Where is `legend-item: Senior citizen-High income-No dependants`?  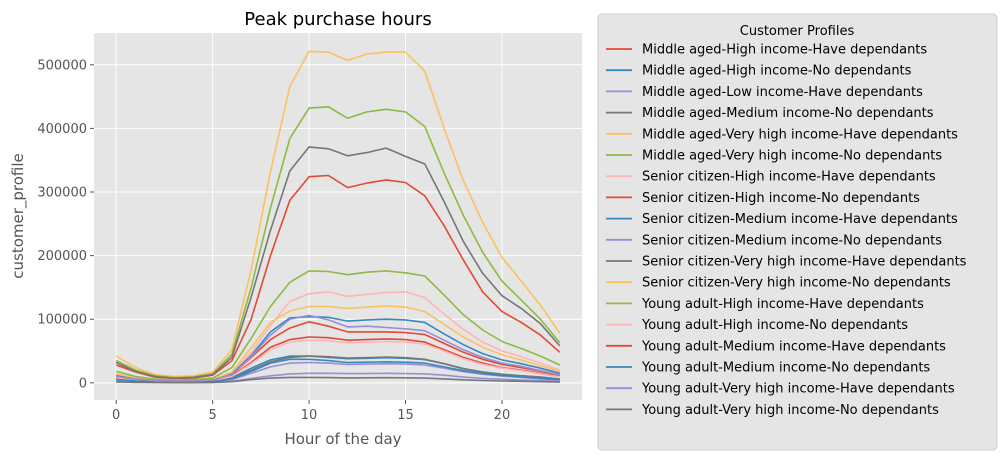 legend-item: Senior citizen-High income-No dependants is located at coordinates (763, 198).